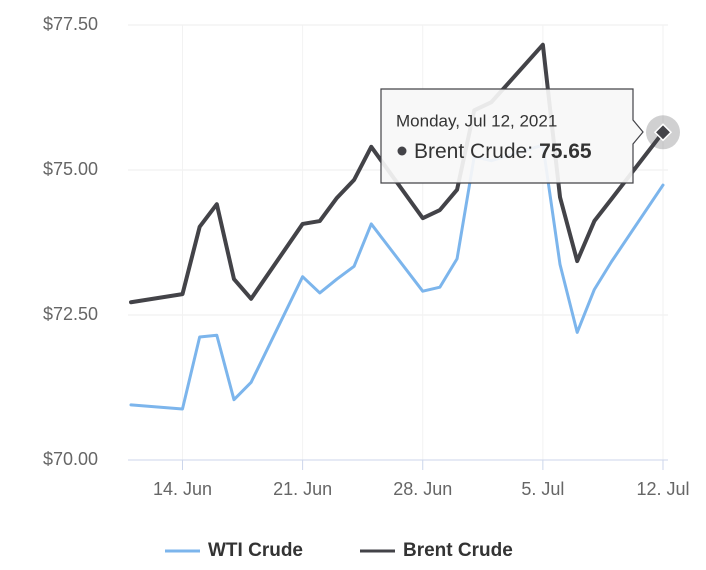  I want to click on tooltip-date: Monday, Jul 12, 2021, so click(476, 120).